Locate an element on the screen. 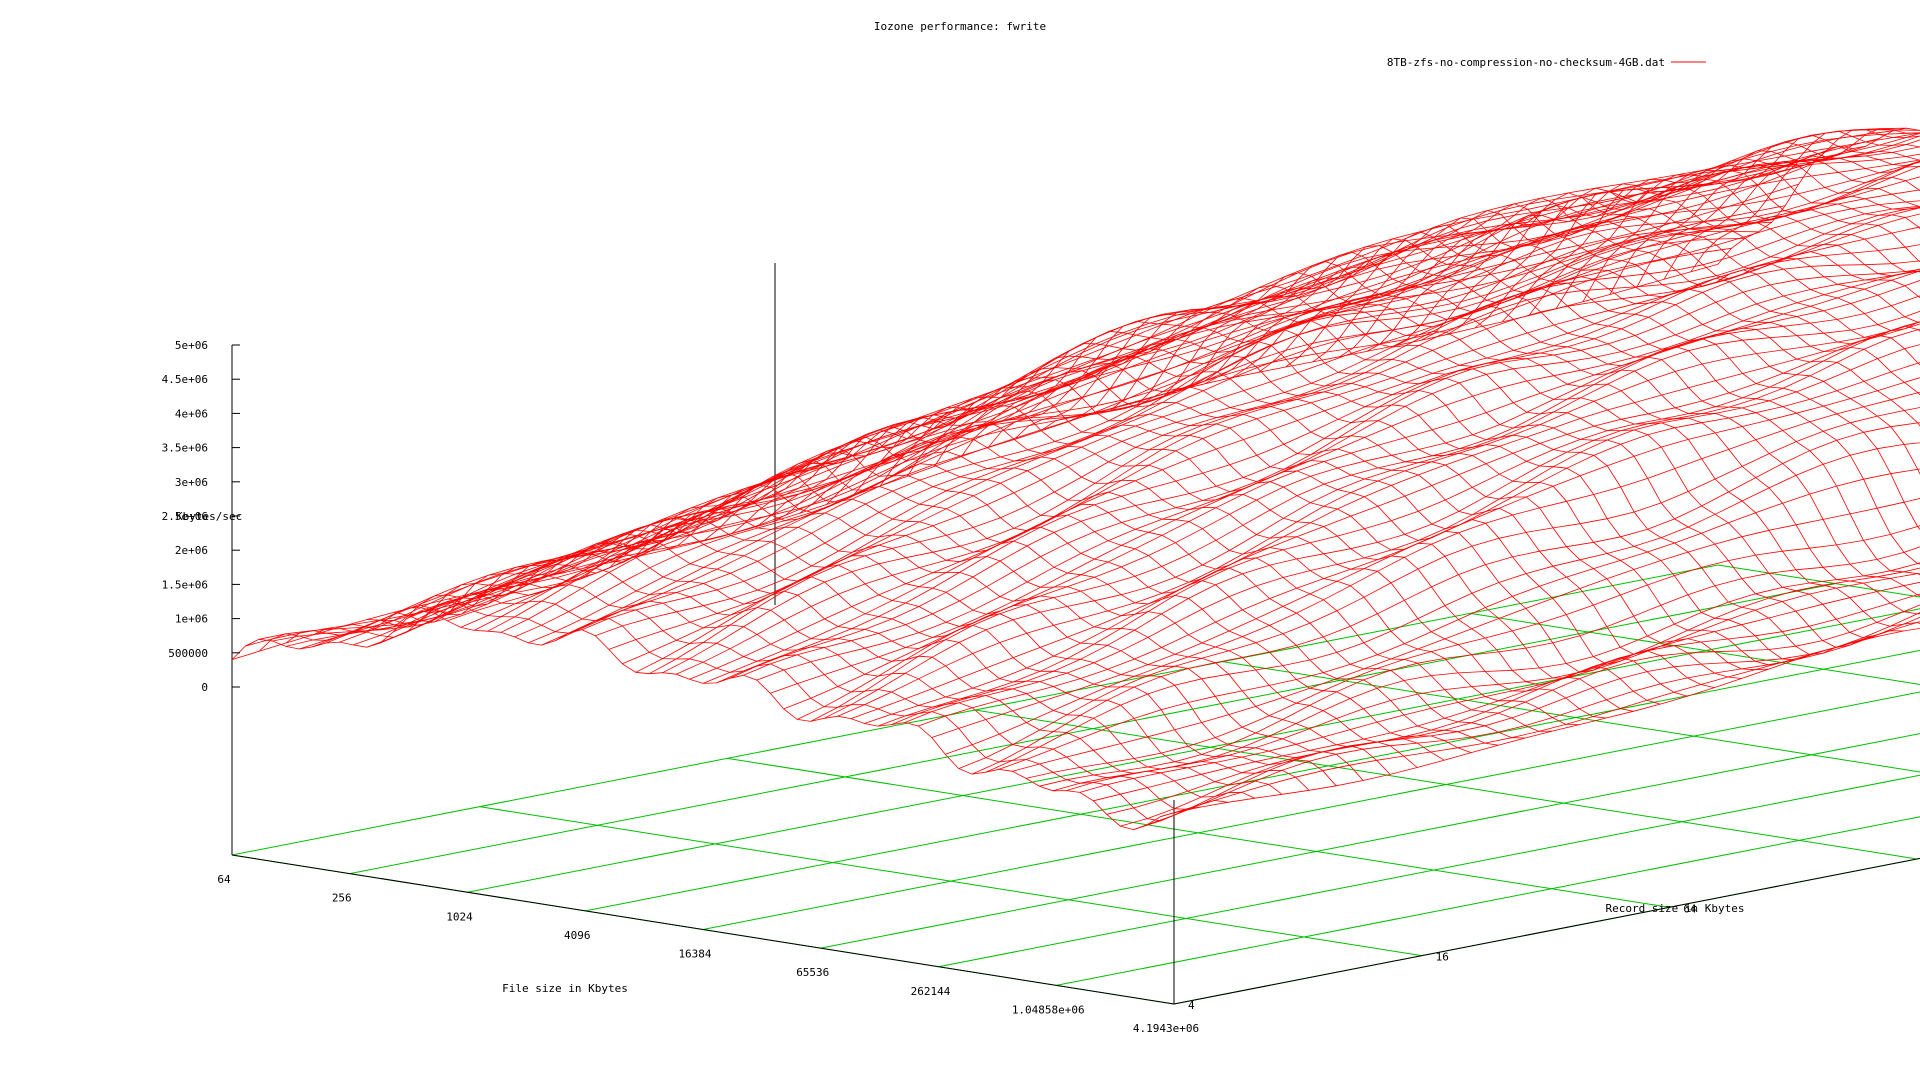 The width and height of the screenshot is (1920, 1080). z-tick-label: 0 is located at coordinates (204, 687).